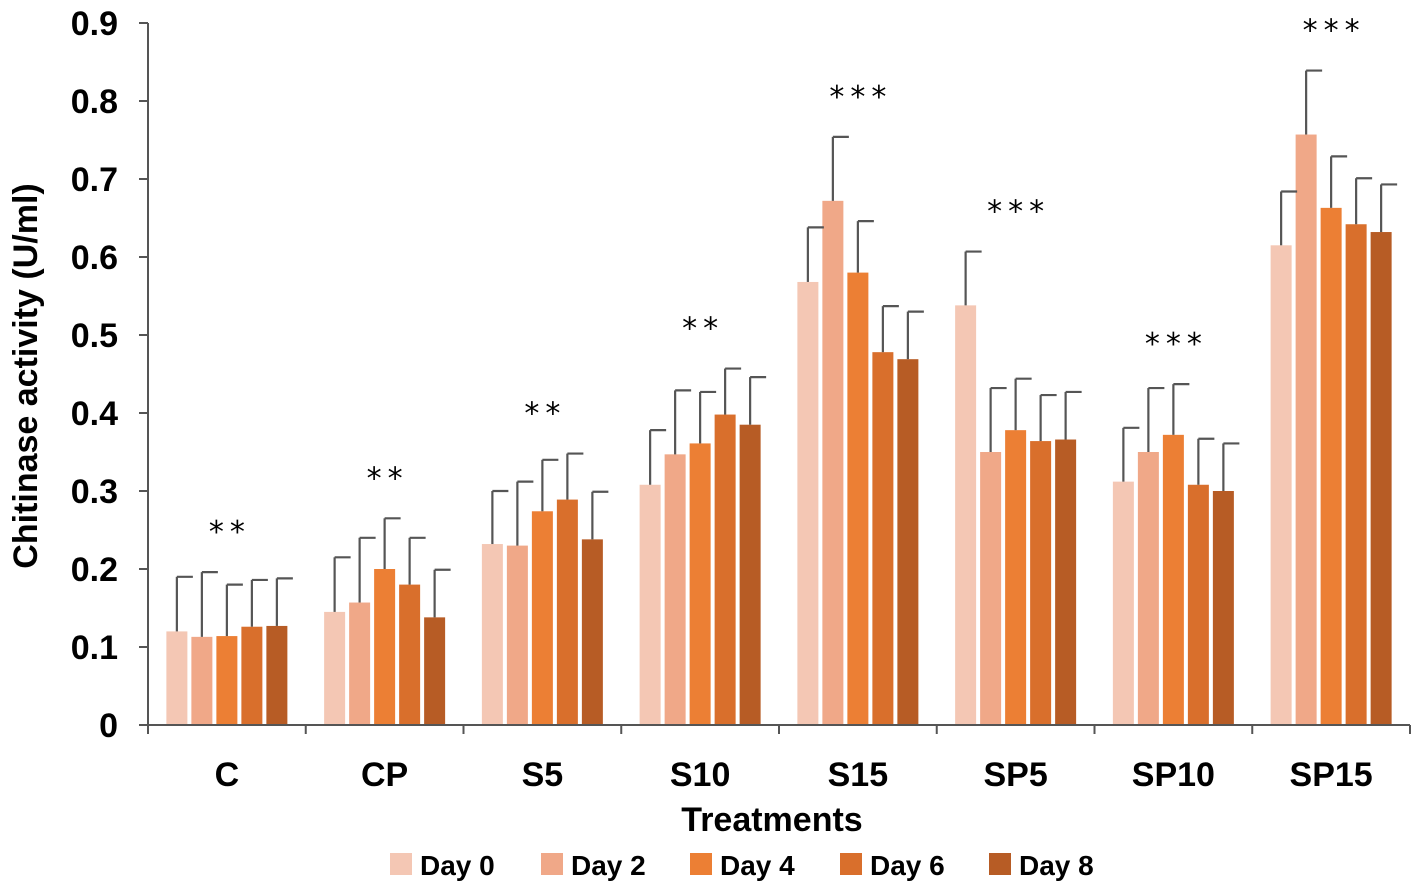 This screenshot has height=889, width=1417. What do you see at coordinates (892, 865) in the screenshot?
I see `legend-item-day-6: Day 6` at bounding box center [892, 865].